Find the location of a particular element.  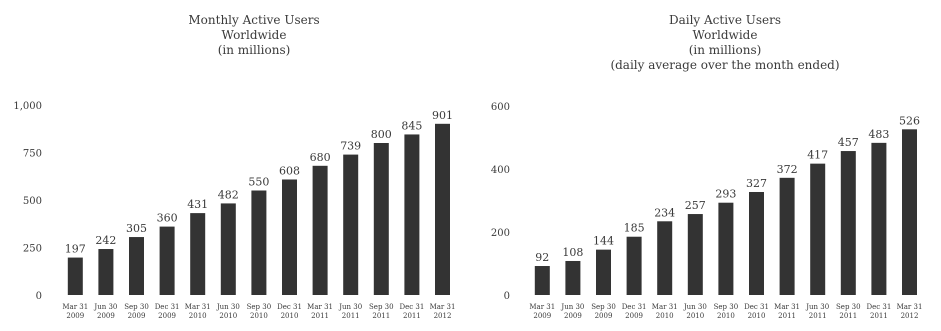

mau-value-label: 680 is located at coordinates (320, 157).